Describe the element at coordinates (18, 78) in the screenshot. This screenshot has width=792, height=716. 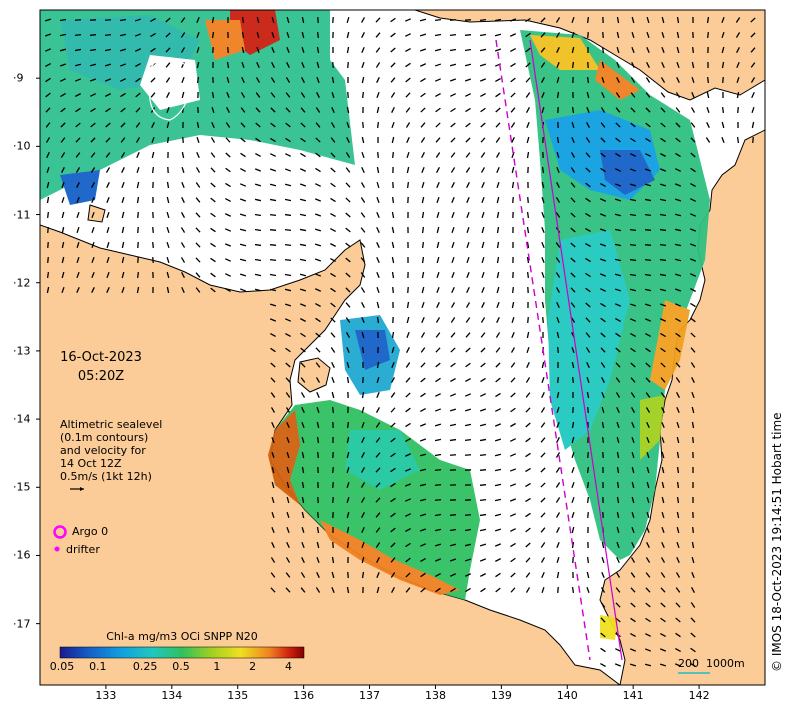
I see `y-tick-label: ·9` at that location.